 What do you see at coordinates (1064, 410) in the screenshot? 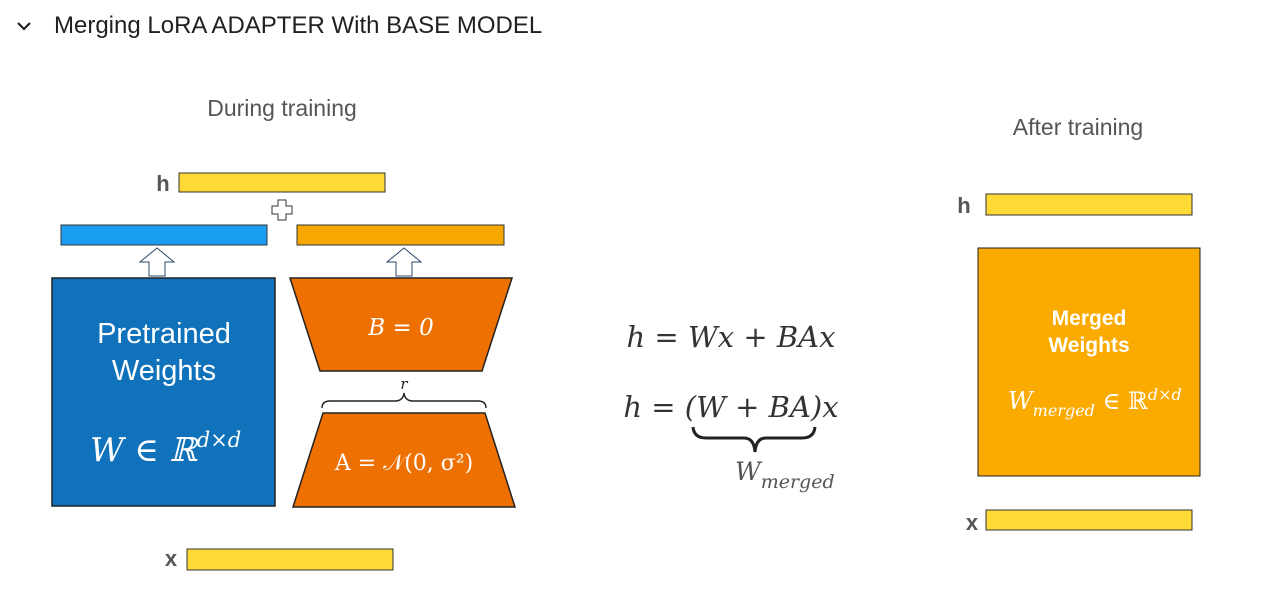
I see `merged-formula-sub: merged` at bounding box center [1064, 410].